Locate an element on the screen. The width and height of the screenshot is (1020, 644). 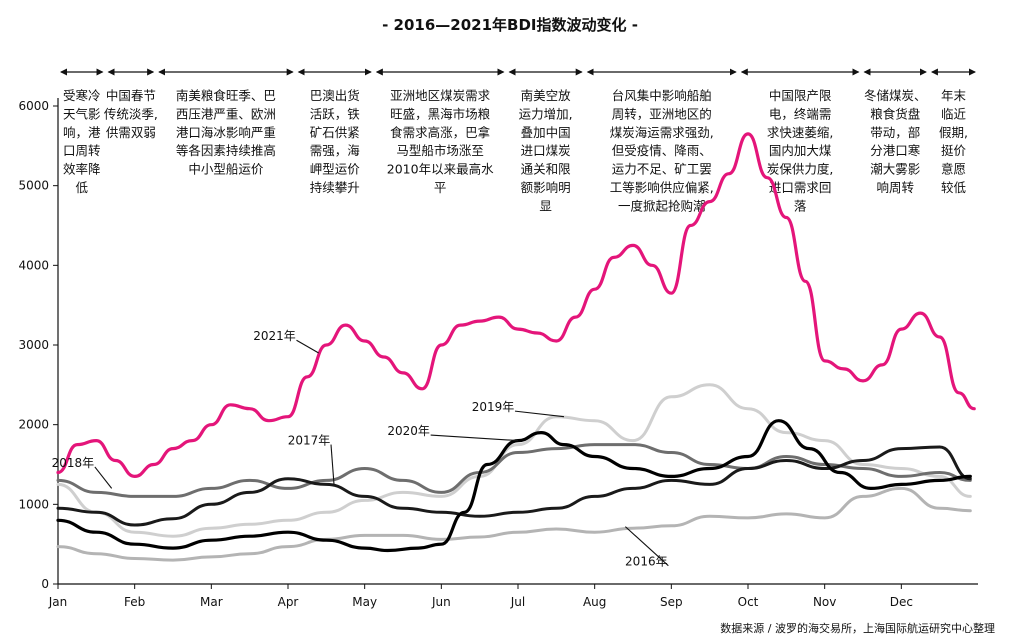
x-tick-label: Aug is located at coordinates (594, 602).